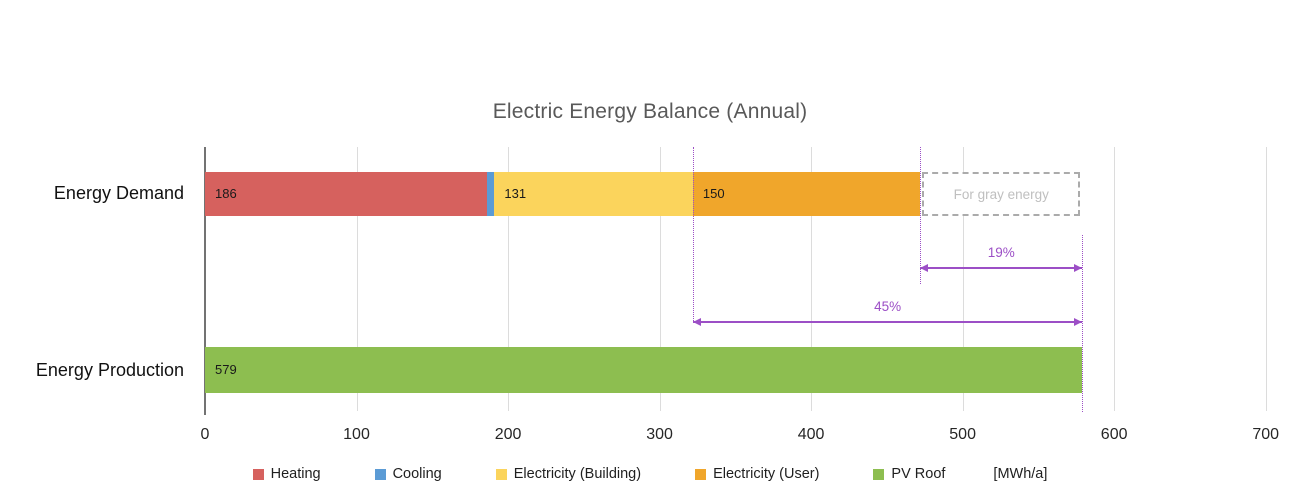 The height and width of the screenshot is (504, 1300). I want to click on bar-value-label: 579, so click(226, 369).